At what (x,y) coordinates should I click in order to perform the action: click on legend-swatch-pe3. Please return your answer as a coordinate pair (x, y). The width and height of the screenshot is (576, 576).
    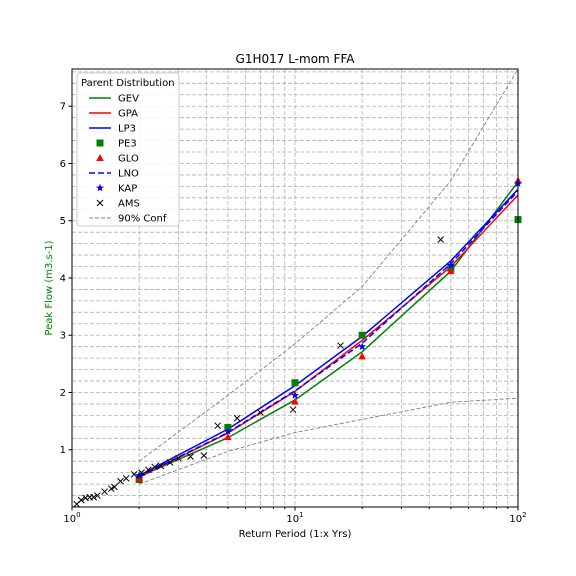
    Looking at the image, I should click on (100, 143).